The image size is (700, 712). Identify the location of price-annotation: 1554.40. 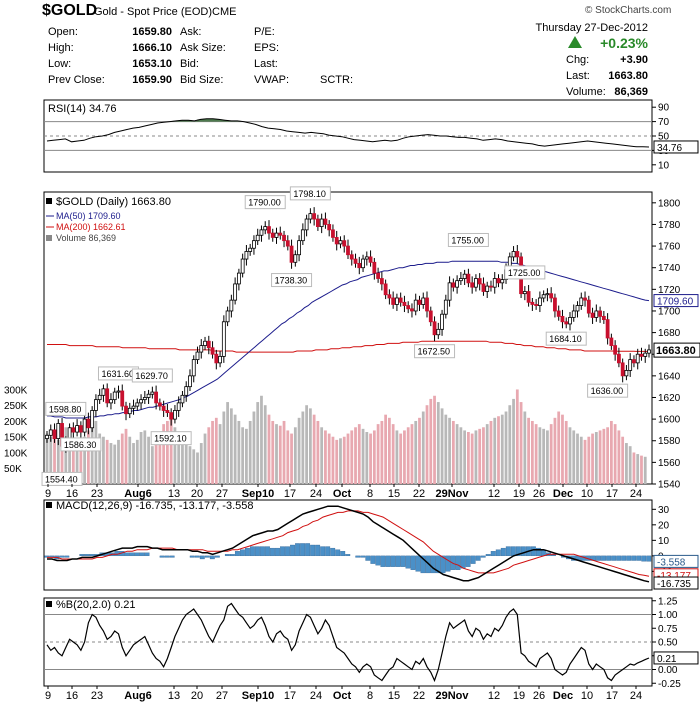
(61, 479).